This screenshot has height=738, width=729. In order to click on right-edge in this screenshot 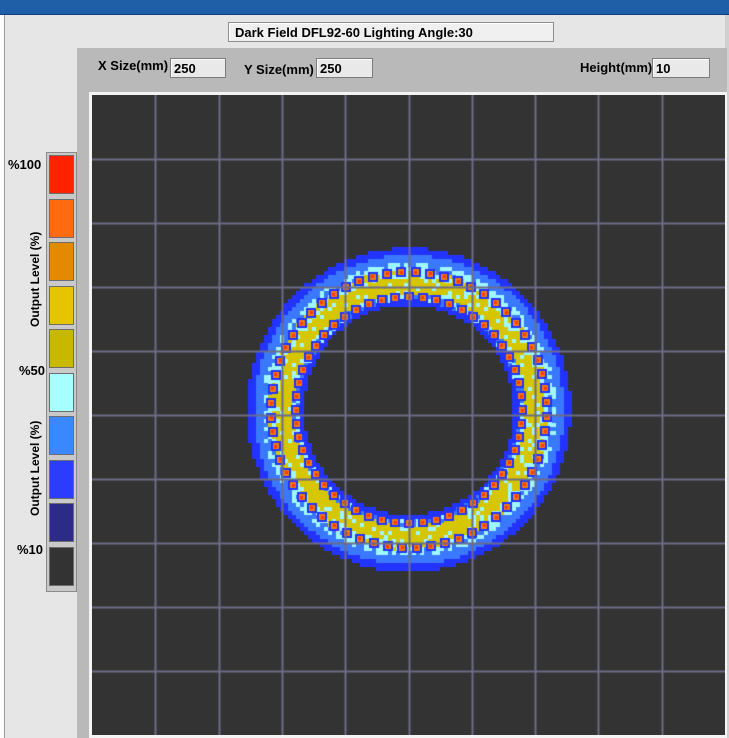, I will do `click(727, 376)`.